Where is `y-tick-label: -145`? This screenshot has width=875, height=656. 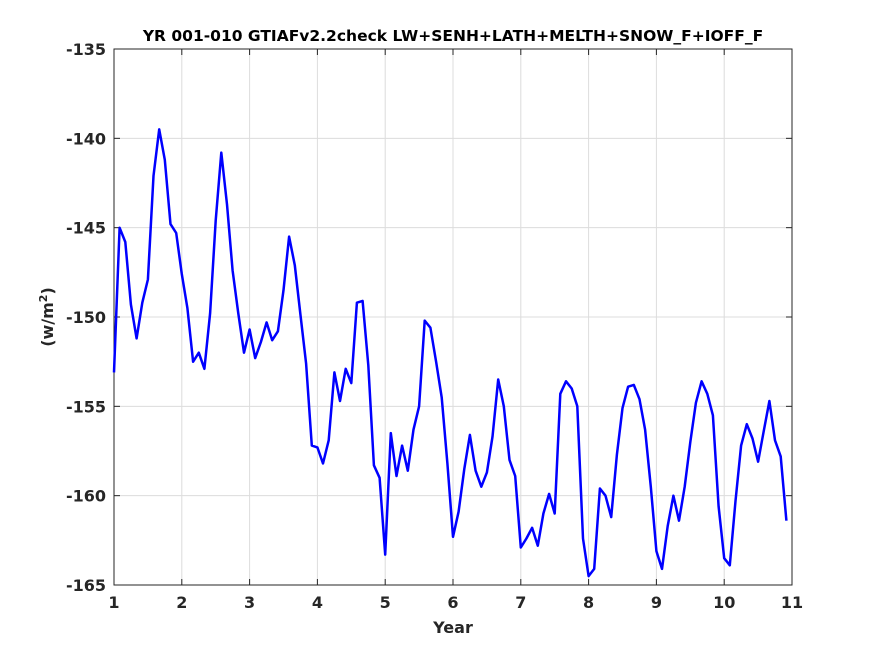 y-tick-label: -145 is located at coordinates (86, 228).